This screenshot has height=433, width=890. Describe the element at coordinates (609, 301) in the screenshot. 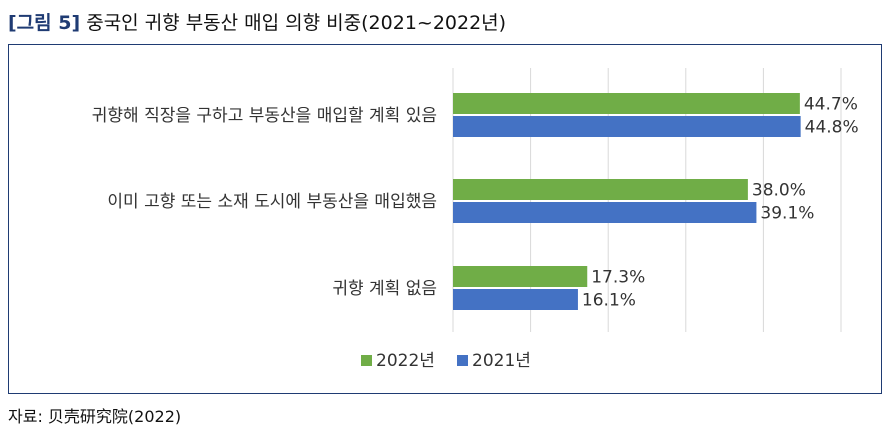

I see `data-label: 16.1%` at that location.